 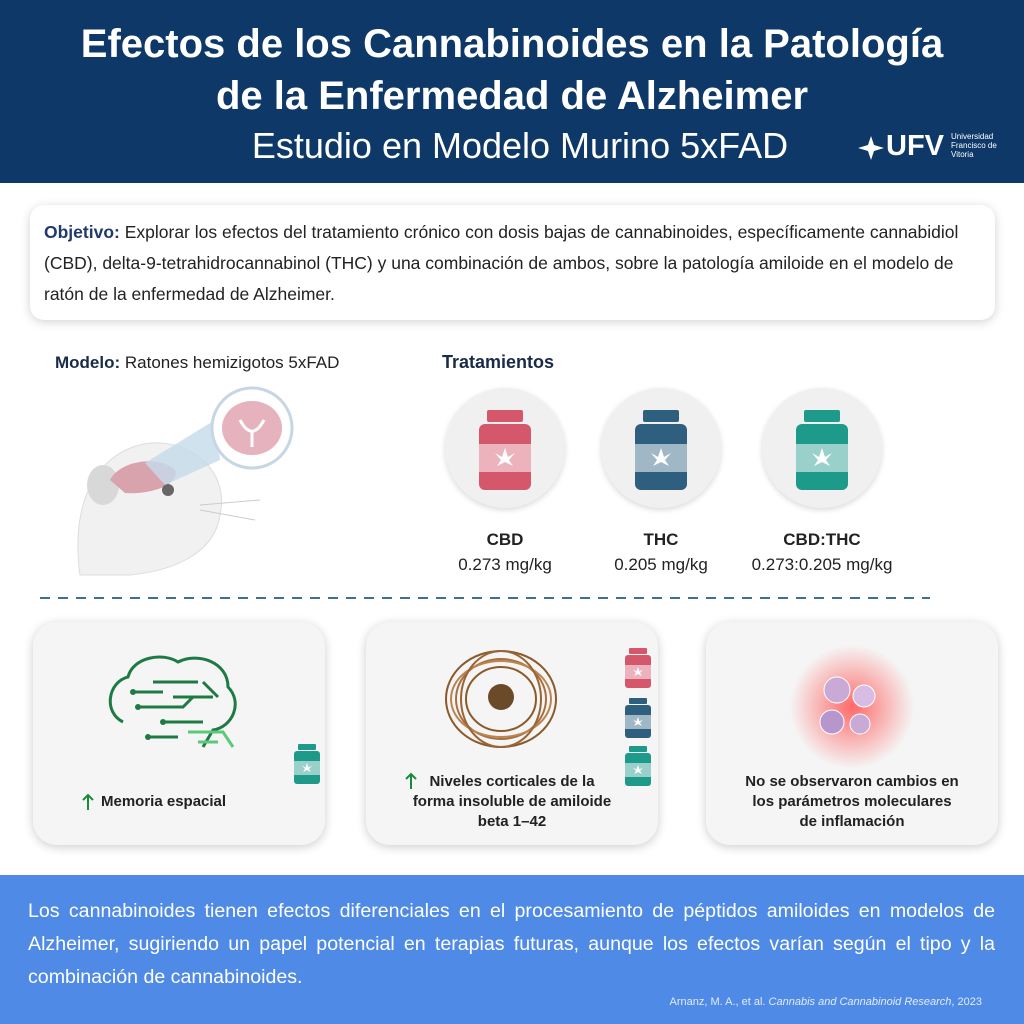 What do you see at coordinates (485, 598) in the screenshot?
I see `divider` at bounding box center [485, 598].